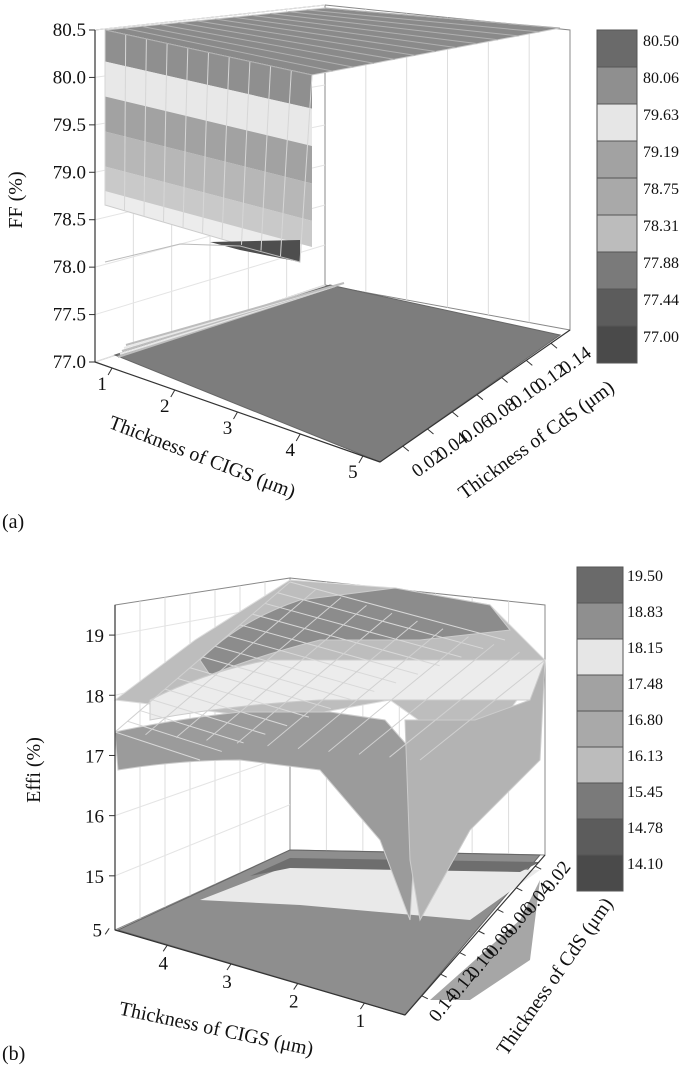  What do you see at coordinates (361, 459) in the screenshot?
I see `x-tick-mark-a` at bounding box center [361, 459].